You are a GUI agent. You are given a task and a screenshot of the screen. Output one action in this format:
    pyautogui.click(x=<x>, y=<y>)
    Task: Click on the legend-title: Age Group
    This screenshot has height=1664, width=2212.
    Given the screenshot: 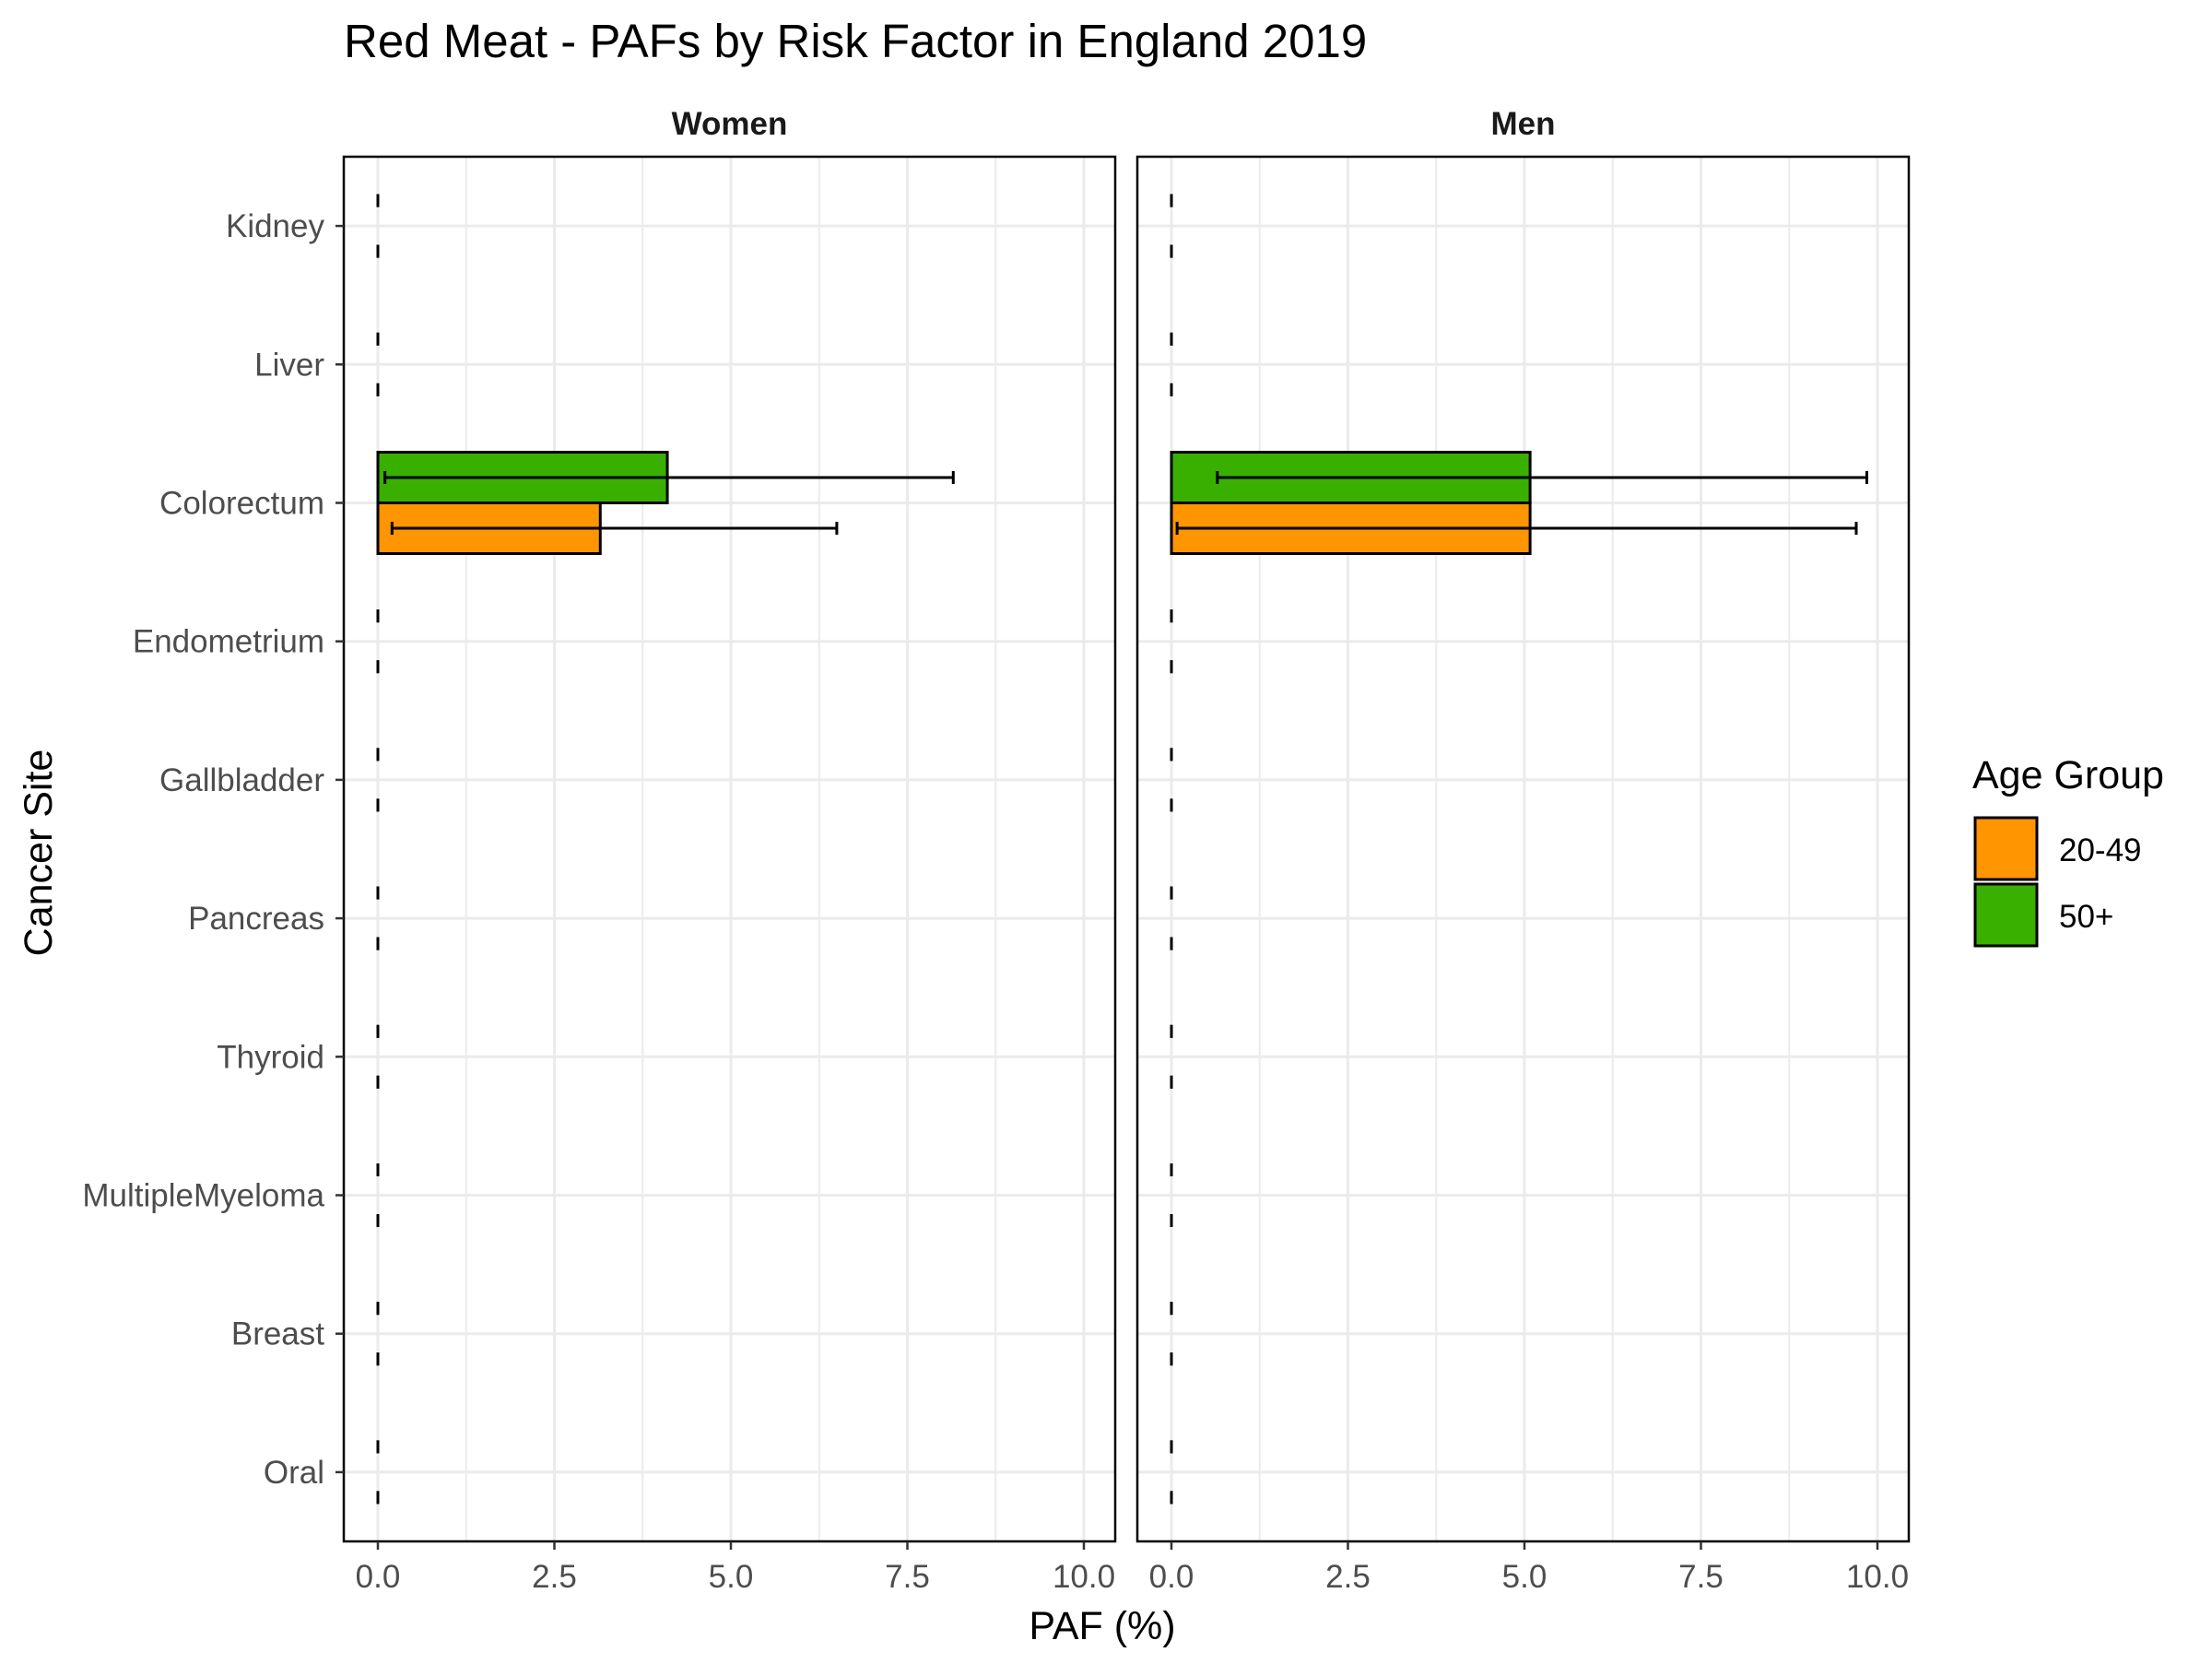 What is the action you would take?
    pyautogui.click(x=2068, y=775)
    